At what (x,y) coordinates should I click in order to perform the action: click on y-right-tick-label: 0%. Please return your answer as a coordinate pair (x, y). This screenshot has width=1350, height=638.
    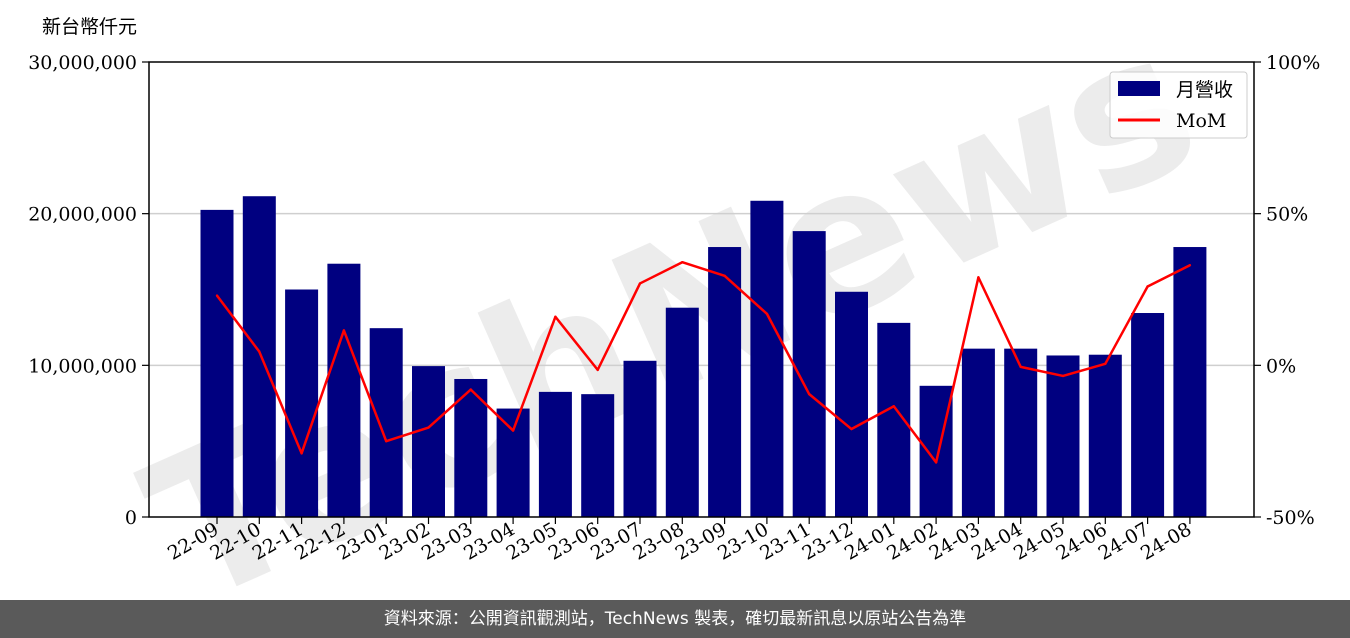
    Looking at the image, I should click on (1281, 366).